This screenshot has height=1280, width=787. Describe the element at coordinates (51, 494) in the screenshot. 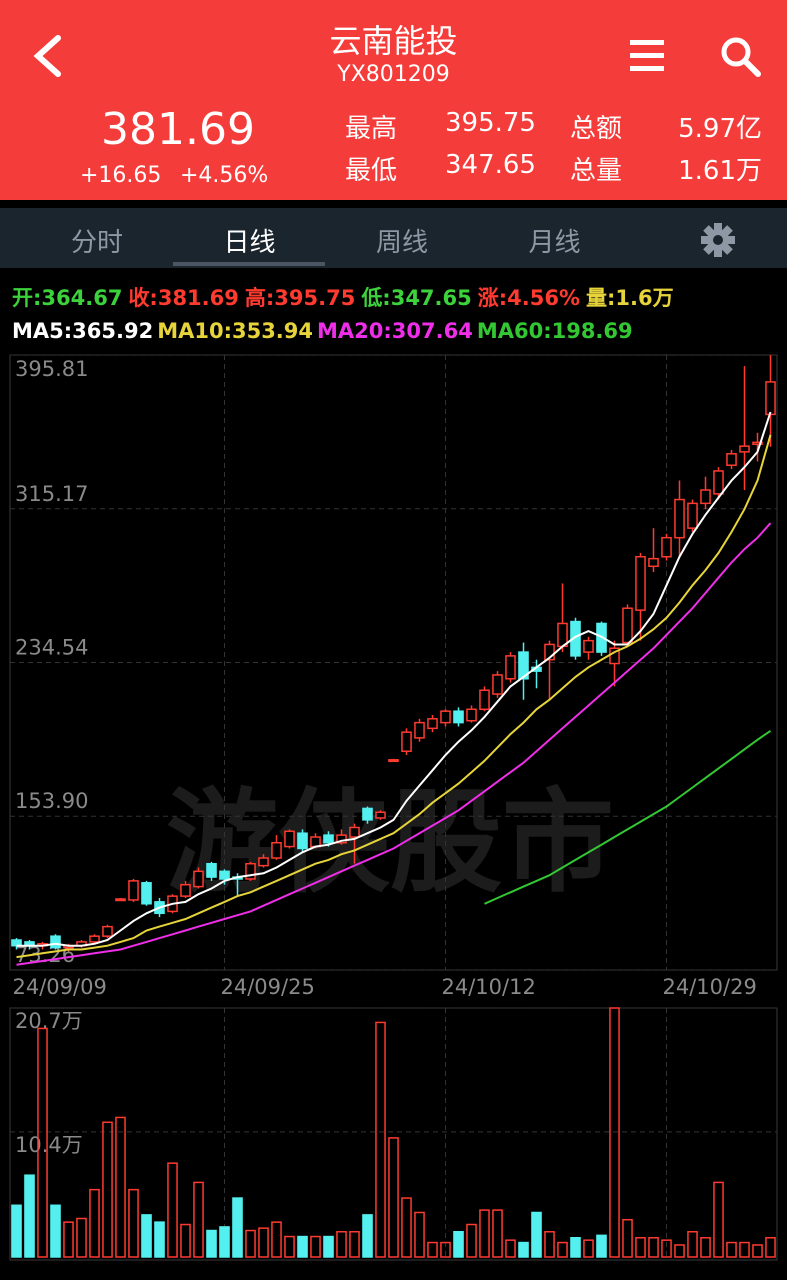

I see `y-tick-label: 315.17` at that location.